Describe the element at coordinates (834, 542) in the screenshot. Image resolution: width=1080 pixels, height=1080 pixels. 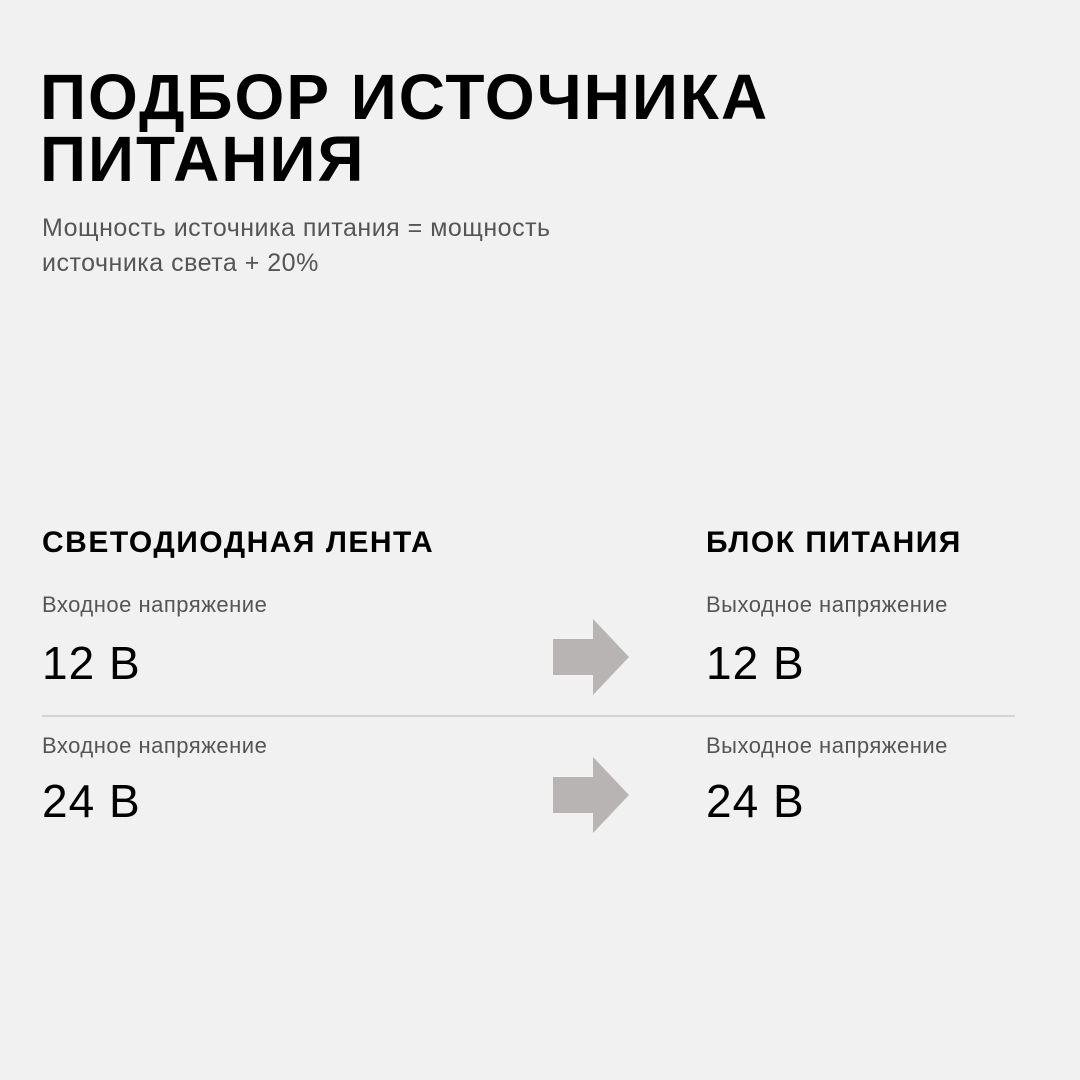
I see `power-supply-heading: БЛОК ПИТАНИЯ` at that location.